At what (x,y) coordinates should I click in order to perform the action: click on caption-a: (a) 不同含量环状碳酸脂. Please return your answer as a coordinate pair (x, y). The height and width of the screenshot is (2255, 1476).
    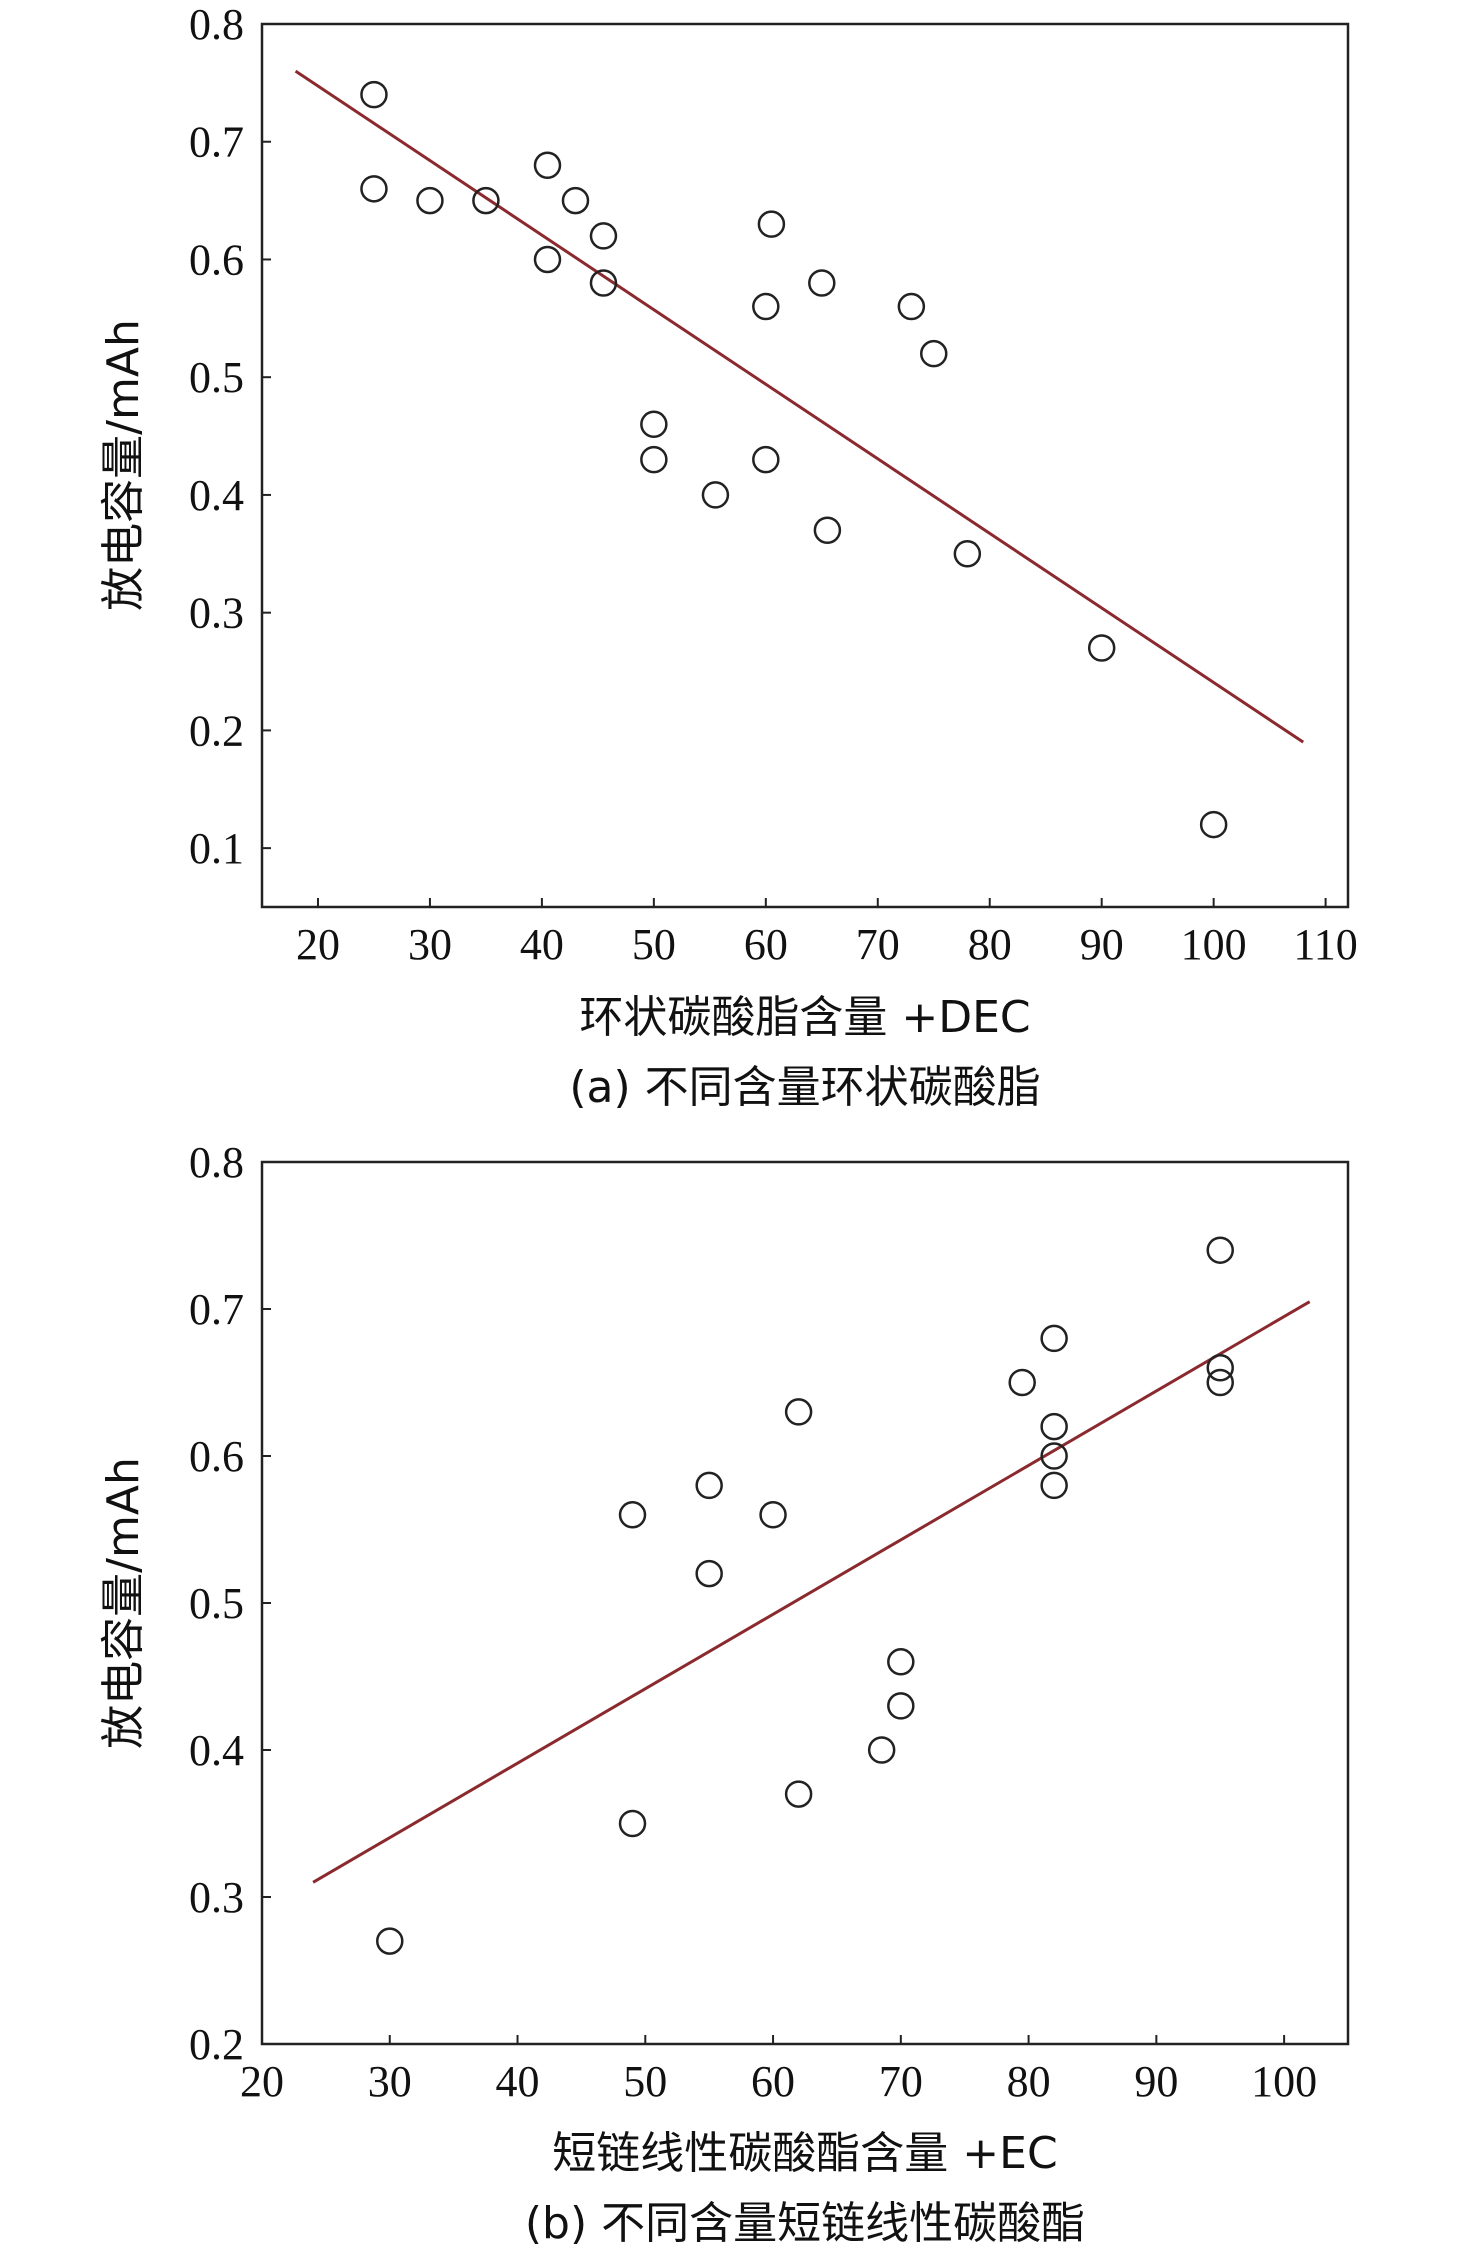
    Looking at the image, I should click on (804, 1087).